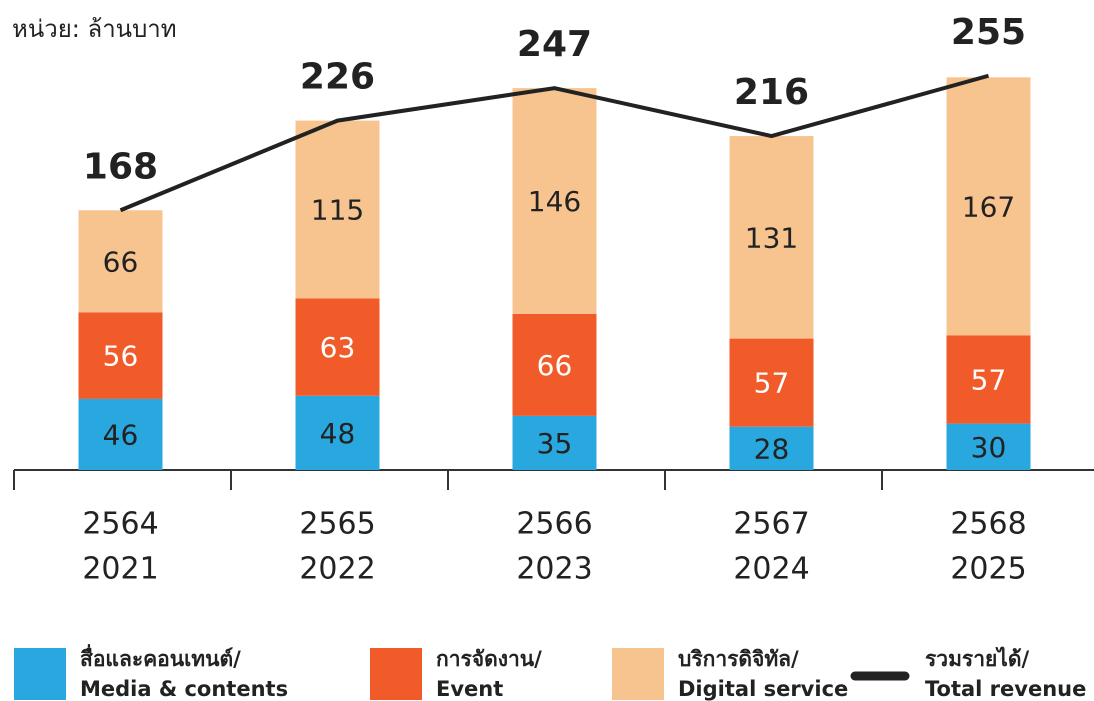 This screenshot has width=1094, height=701. What do you see at coordinates (554, 569) in the screenshot?
I see `x-tick-label: 2023` at bounding box center [554, 569].